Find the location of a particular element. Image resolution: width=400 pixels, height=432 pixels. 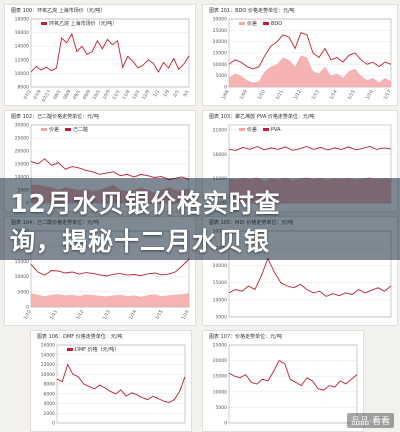

x-tick-label: 3/1 is located at coordinates (186, 93).